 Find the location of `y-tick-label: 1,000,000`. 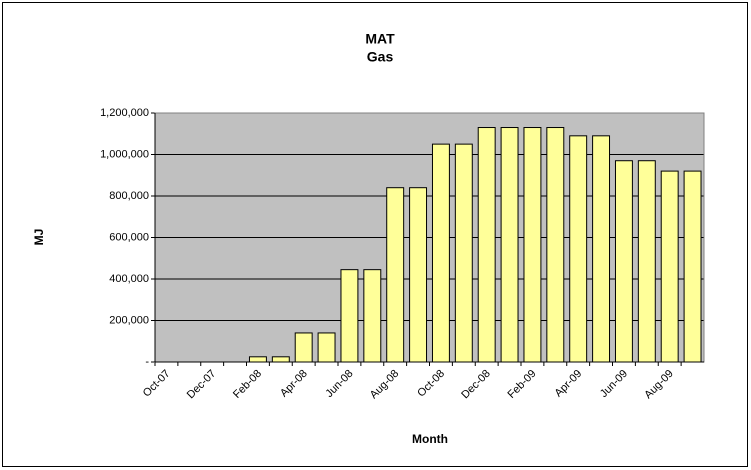

y-tick-label: 1,000,000 is located at coordinates (124, 154).